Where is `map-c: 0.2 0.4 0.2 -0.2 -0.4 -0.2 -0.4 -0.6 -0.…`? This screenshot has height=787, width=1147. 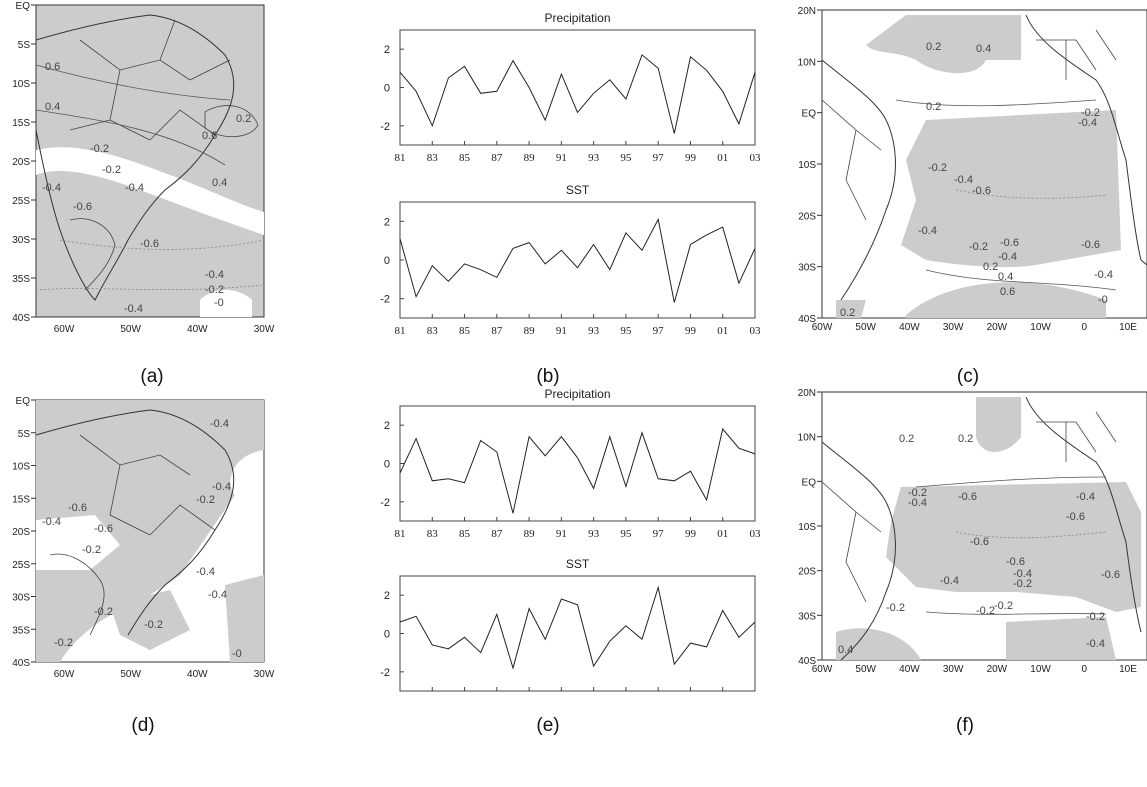 map-c: 0.2 0.4 0.2 -0.2 -0.4 -0.2 -0.4 -0.6 -0.… is located at coordinates (972, 169).